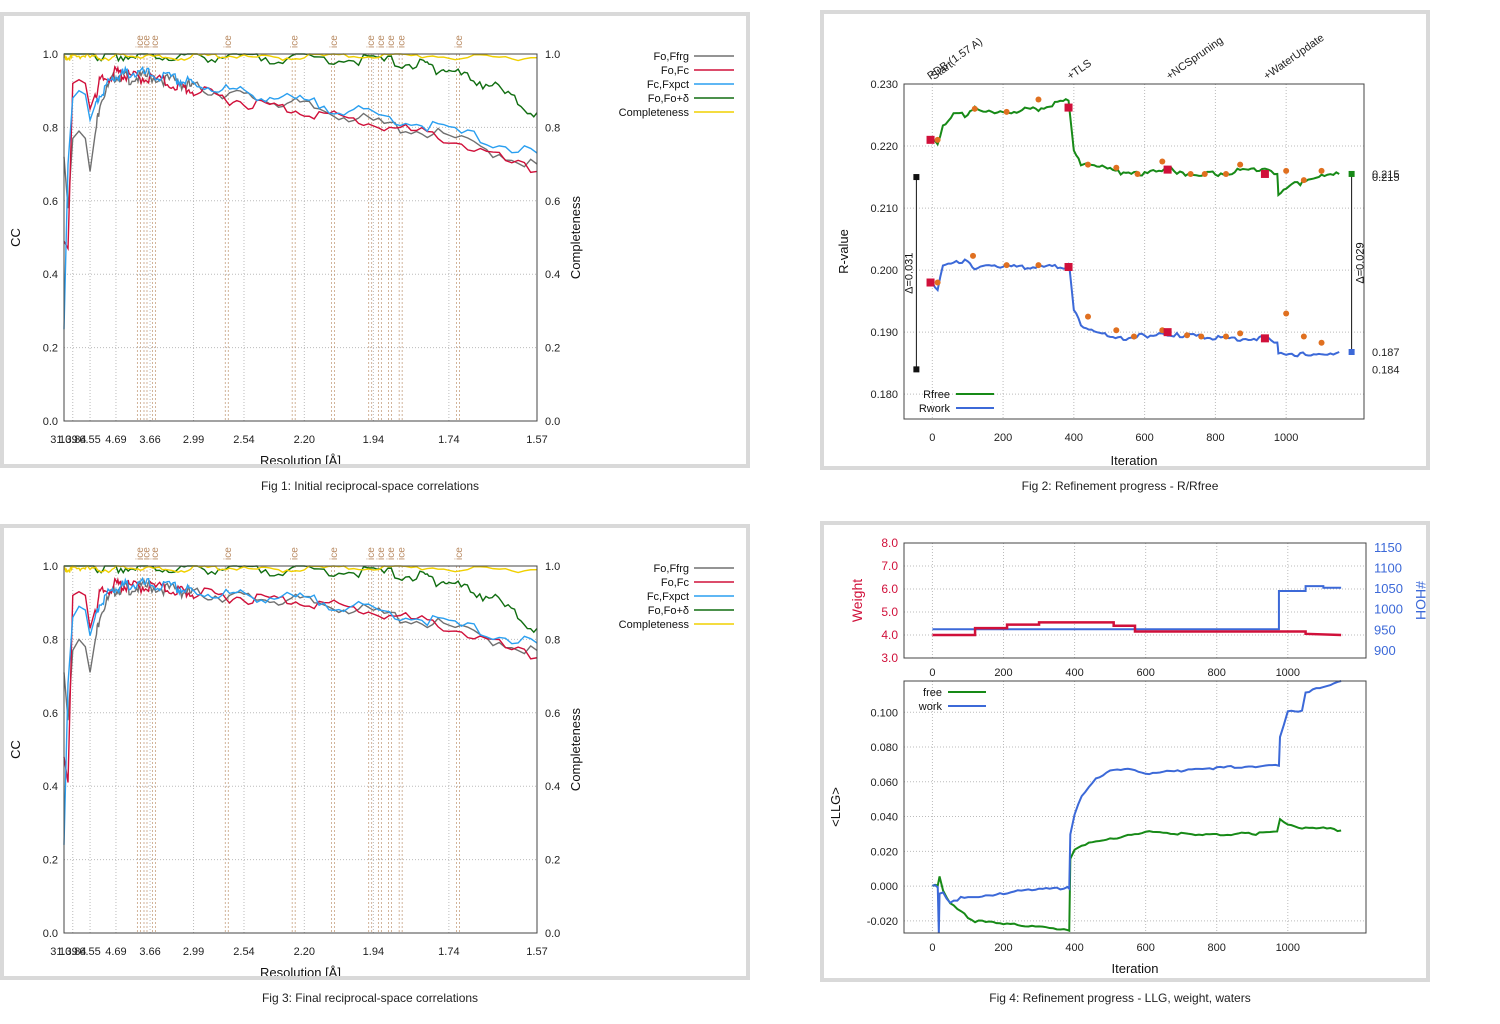 The image size is (1500, 1024). I want to click on legend-label: Fc,Fxpct, so click(668, 85).